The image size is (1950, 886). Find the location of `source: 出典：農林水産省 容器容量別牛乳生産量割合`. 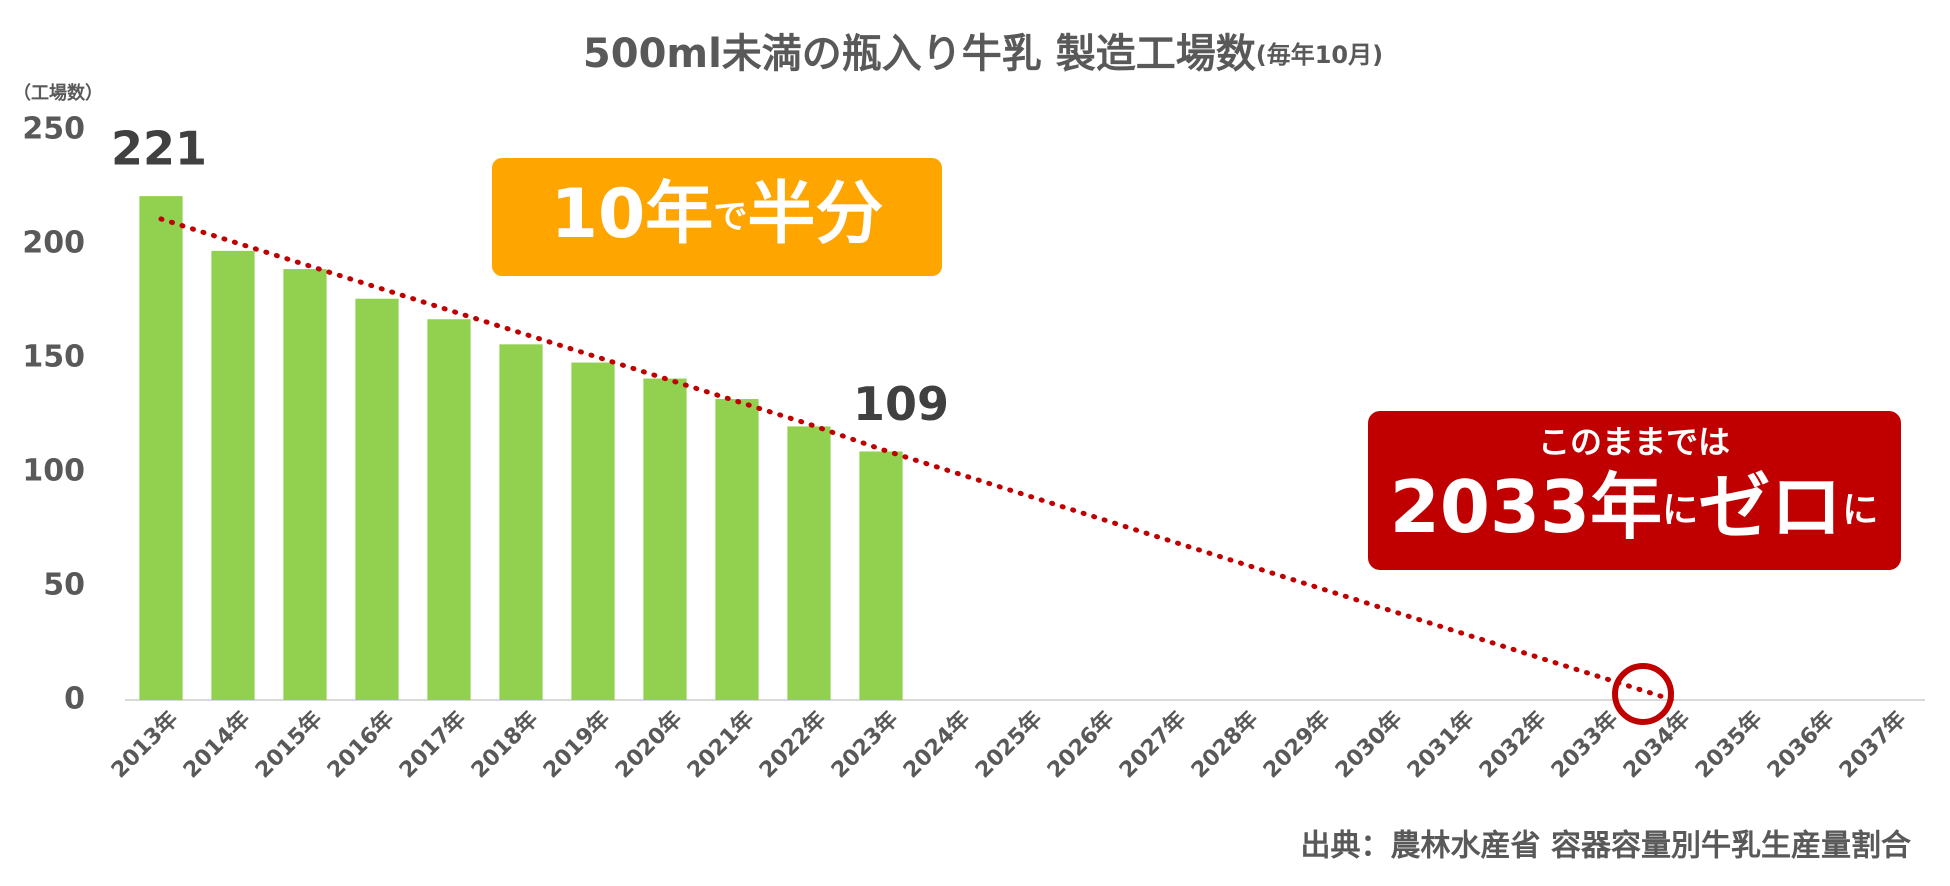

source: 出典：農林水産省 容器容量別牛乳生産量割合 is located at coordinates (1606, 846).